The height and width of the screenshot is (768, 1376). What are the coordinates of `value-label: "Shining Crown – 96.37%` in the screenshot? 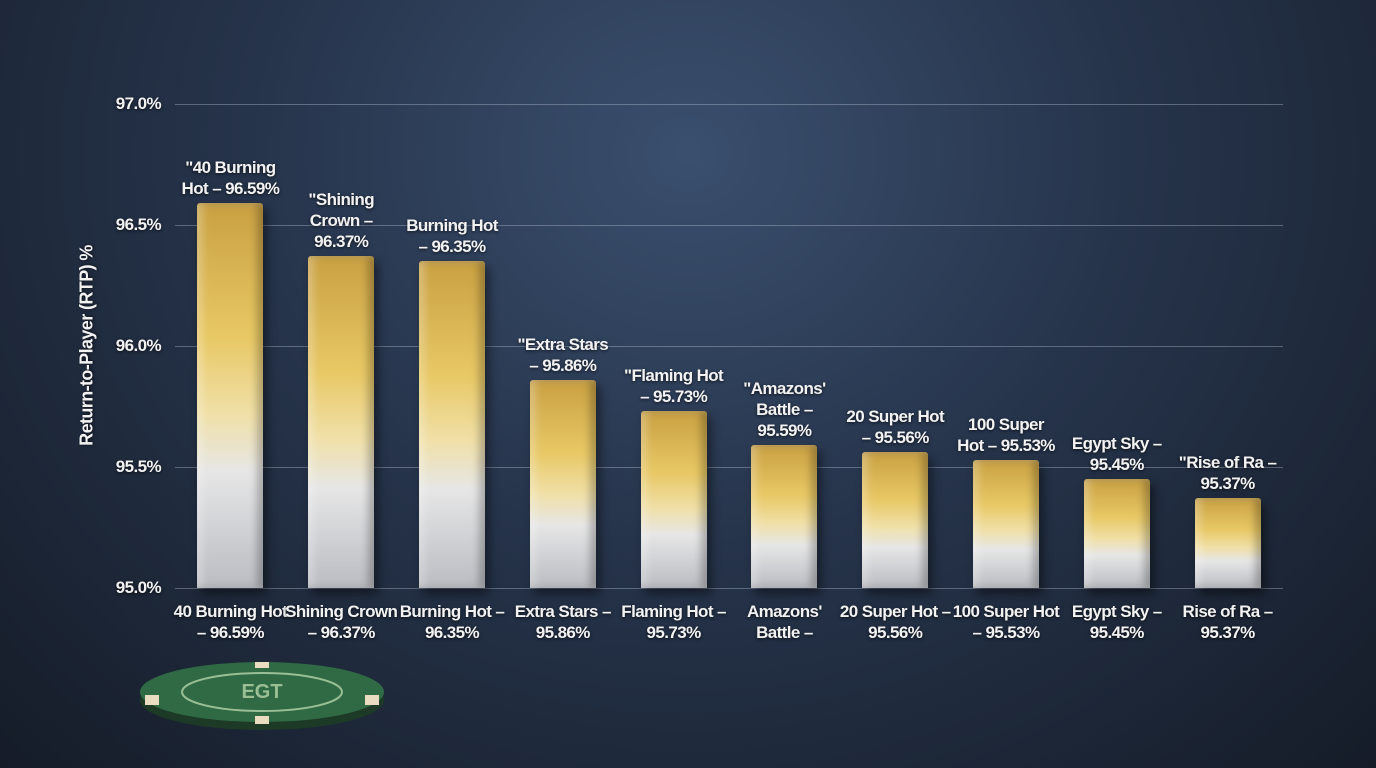 It's located at (341, 221).